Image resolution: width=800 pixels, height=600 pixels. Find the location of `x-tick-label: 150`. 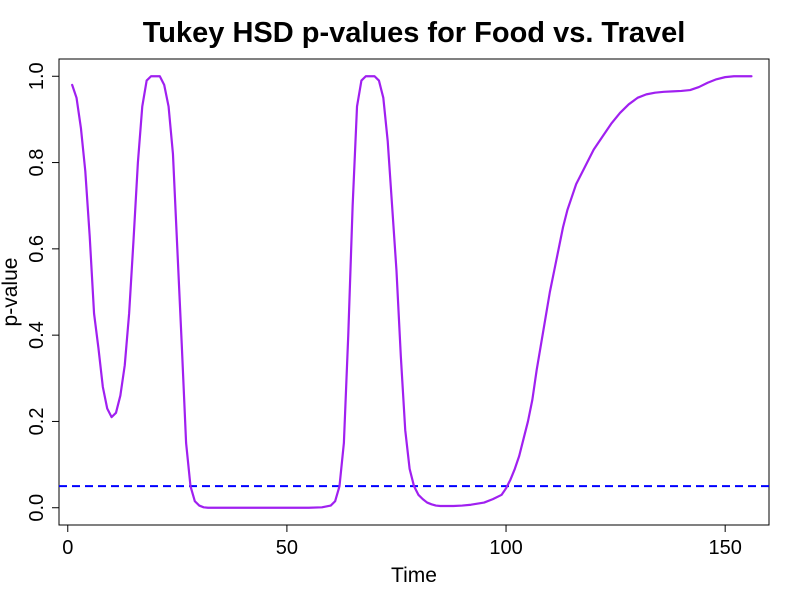

x-tick-label: 150 is located at coordinates (724, 548).